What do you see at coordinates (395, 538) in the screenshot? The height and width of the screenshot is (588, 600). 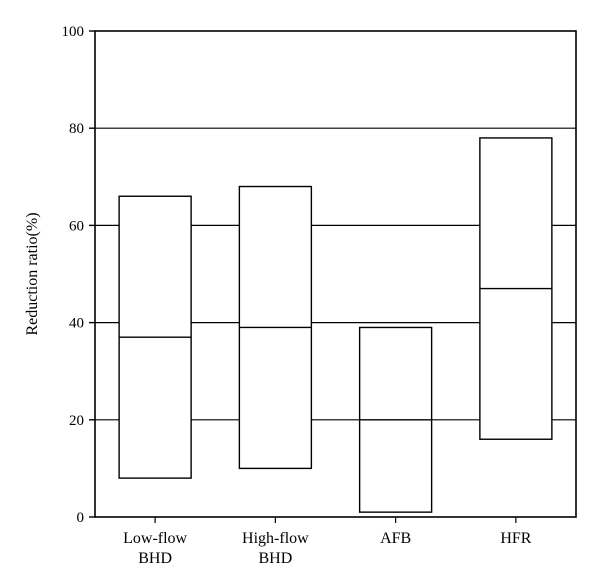 I see `x-tick-label-2-0: AFB` at bounding box center [395, 538].